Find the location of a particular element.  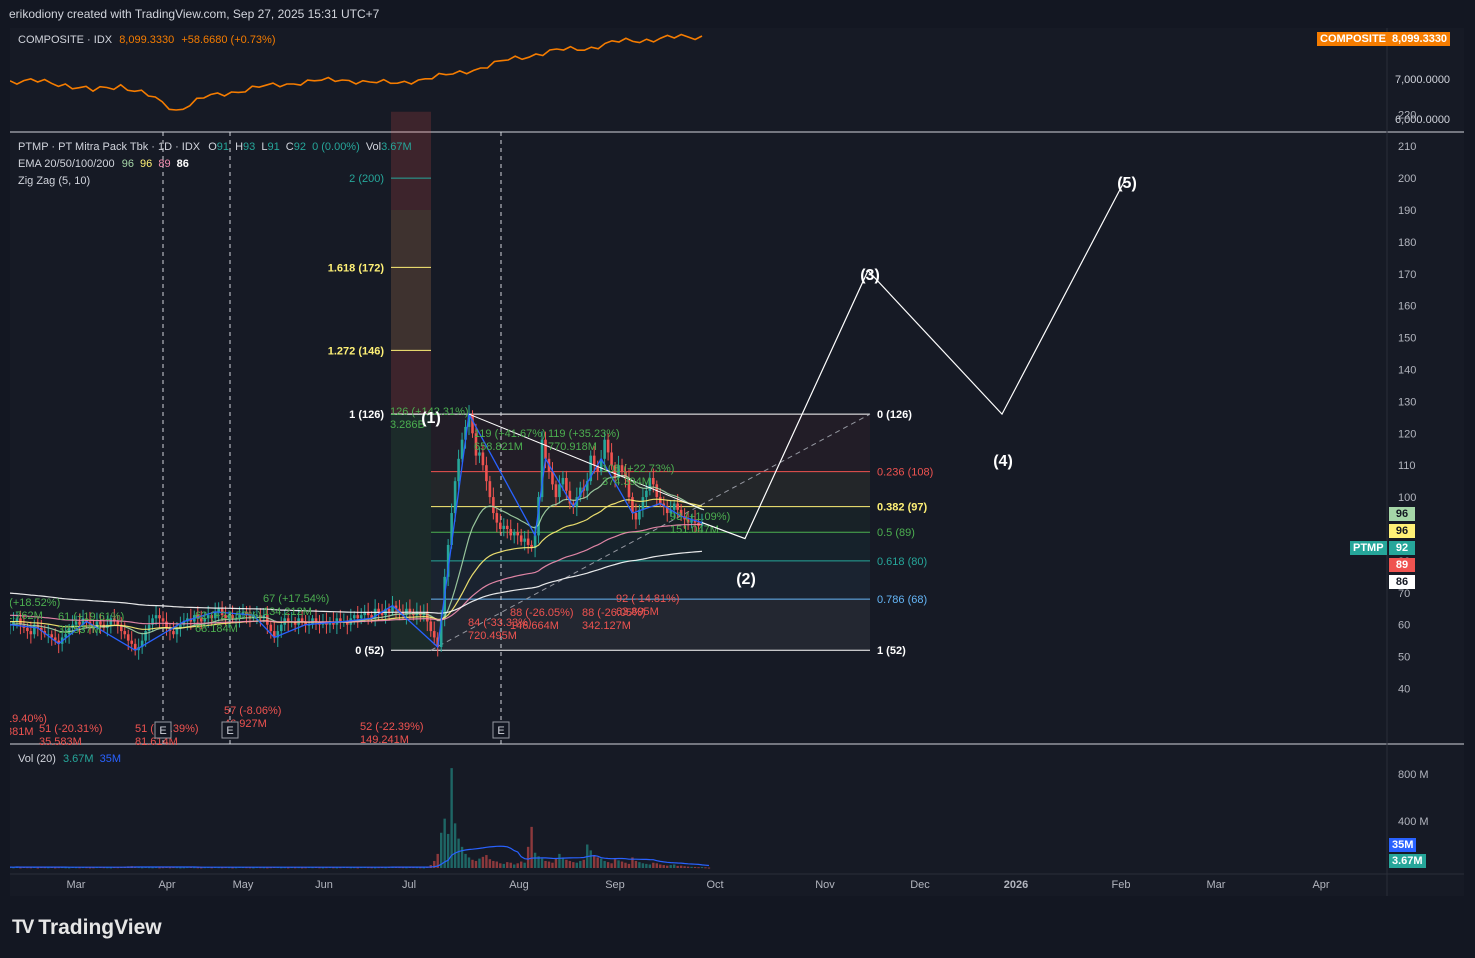

price-axis-label: 50 is located at coordinates (1404, 658).